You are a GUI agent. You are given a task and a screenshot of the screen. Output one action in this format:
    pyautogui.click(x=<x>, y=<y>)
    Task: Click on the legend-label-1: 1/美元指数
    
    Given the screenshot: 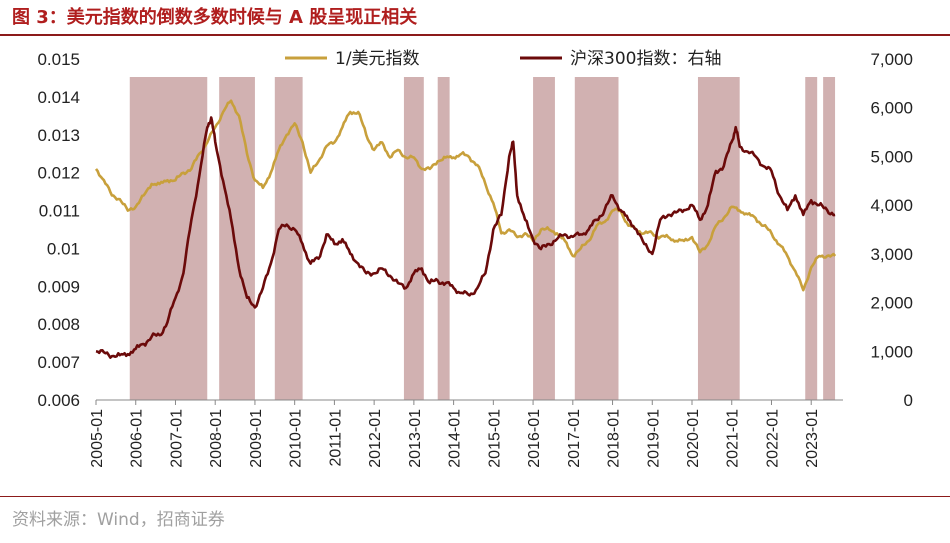 What is the action you would take?
    pyautogui.click(x=377, y=59)
    